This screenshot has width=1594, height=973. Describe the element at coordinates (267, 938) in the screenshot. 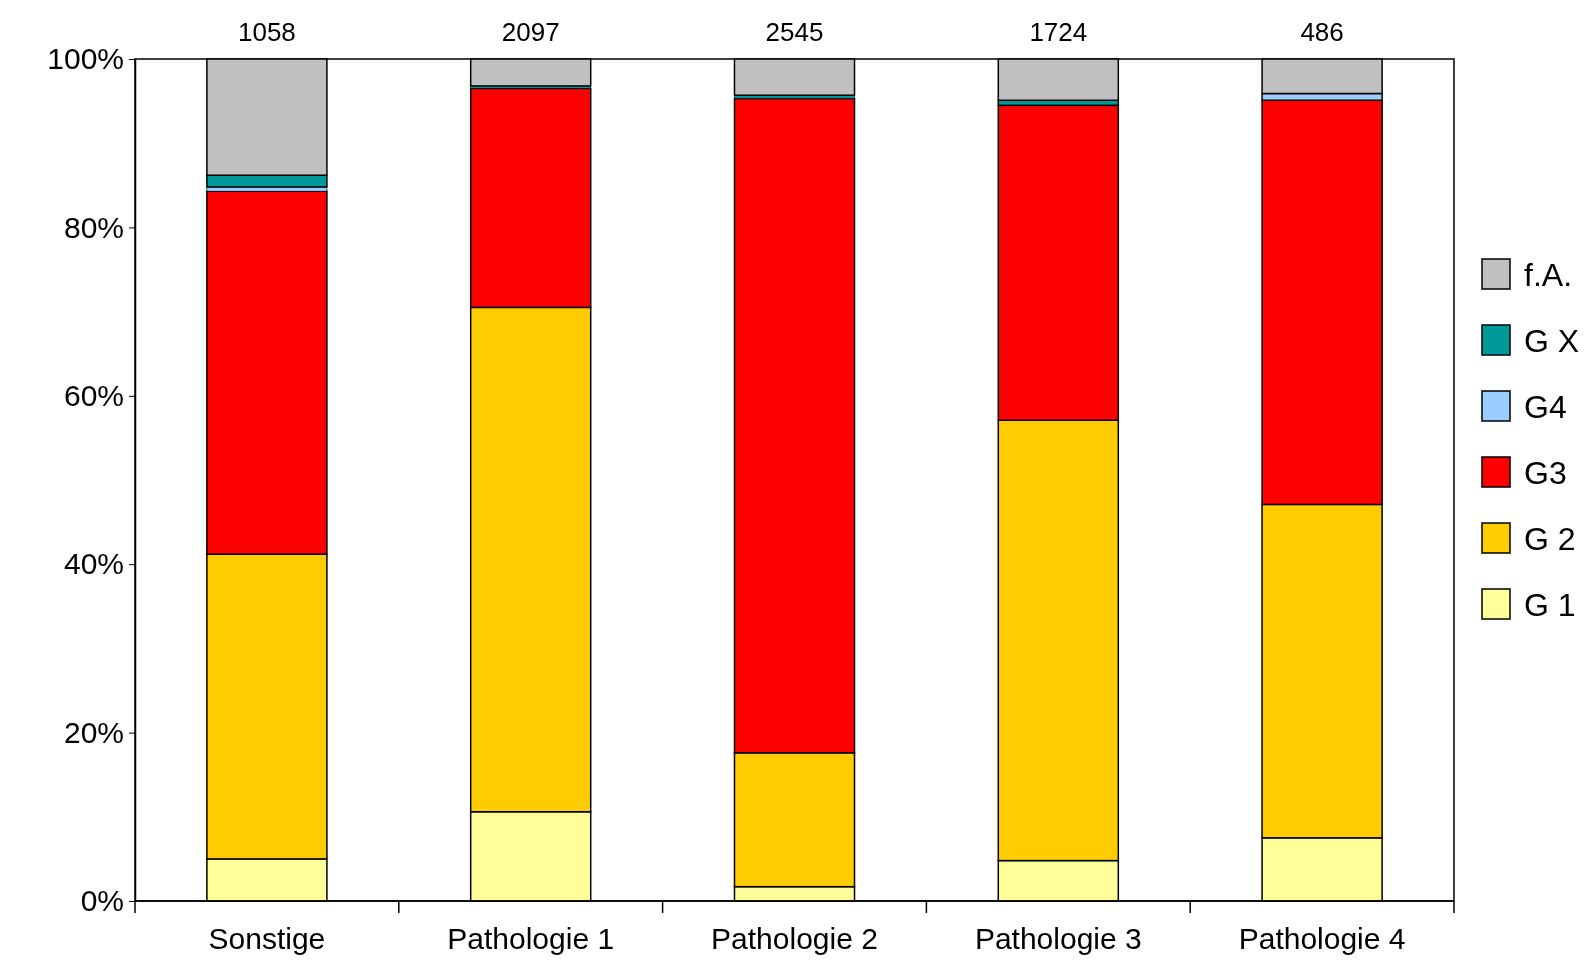

I see `x-tick-label: Sonstige` at that location.